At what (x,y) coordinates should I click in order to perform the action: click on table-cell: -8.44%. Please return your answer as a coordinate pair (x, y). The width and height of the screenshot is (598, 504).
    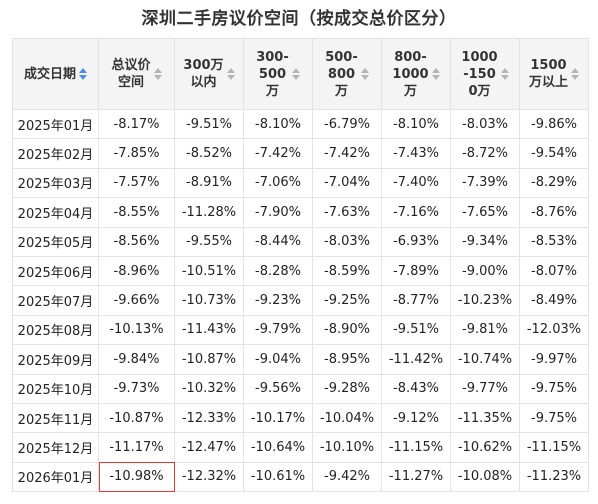
    Looking at the image, I should click on (278, 241).